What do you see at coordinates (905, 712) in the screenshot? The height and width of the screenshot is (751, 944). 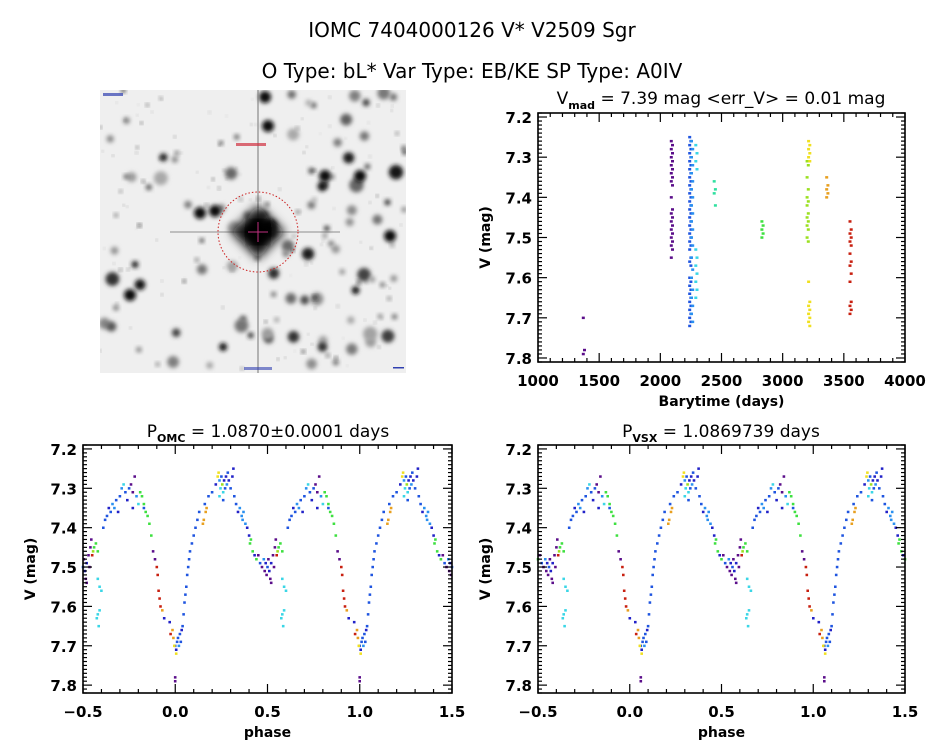 I see `x-tick-label: 1.5` at bounding box center [905, 712].